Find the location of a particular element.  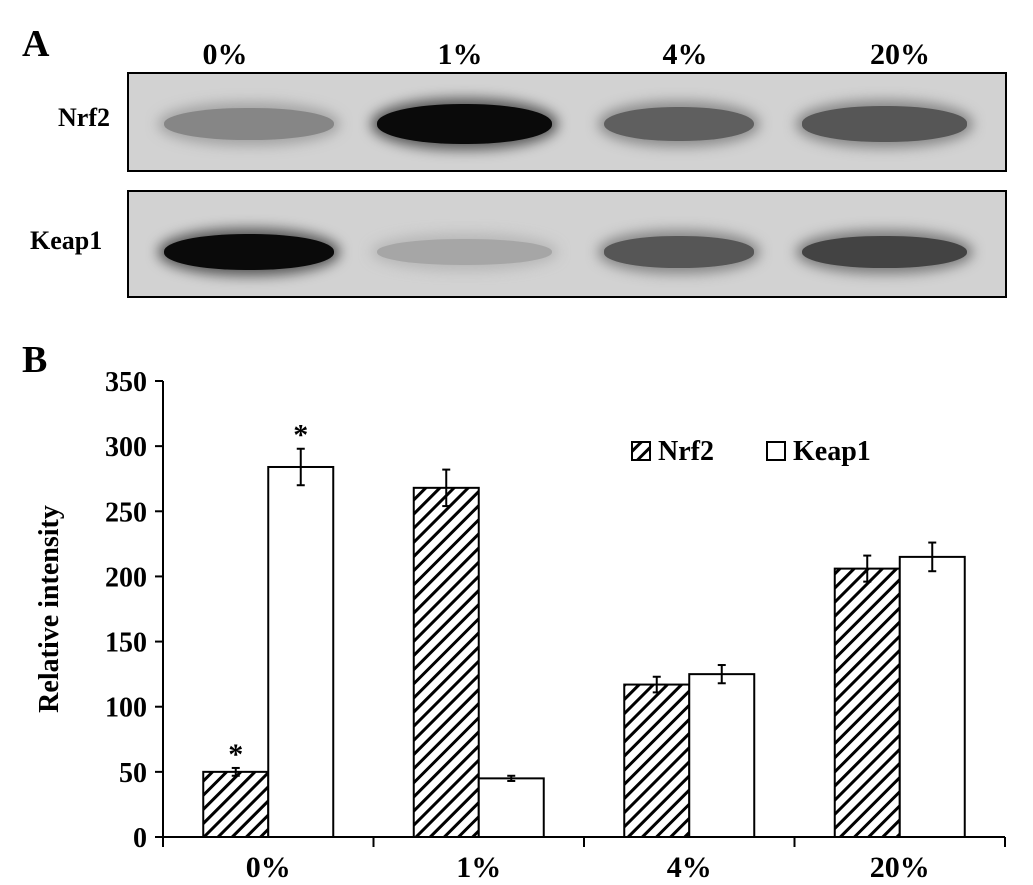

y-axis-title: Relative intensity is located at coordinates (49, 609).